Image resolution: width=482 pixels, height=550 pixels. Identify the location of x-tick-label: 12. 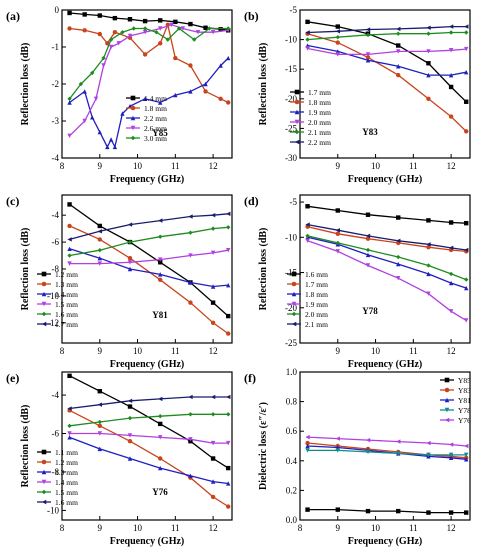
(451, 528).